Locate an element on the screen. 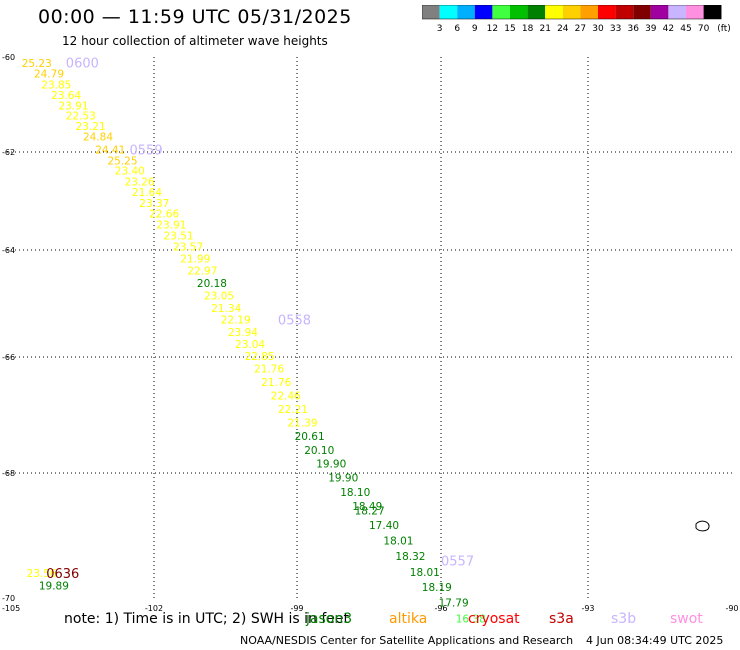  wave-height-value: 18.32 is located at coordinates (410, 557).